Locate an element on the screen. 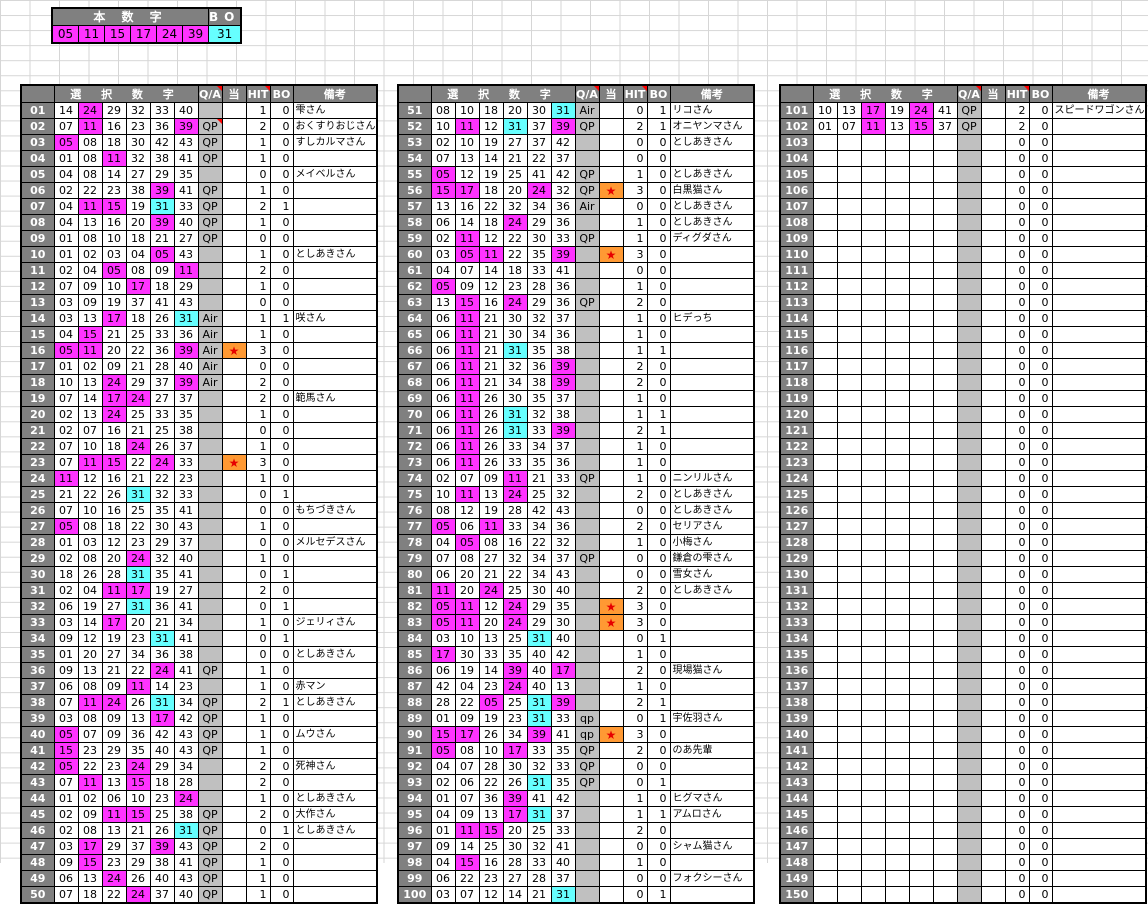 This screenshot has height=904, width=1148. number-cell: 05 is located at coordinates (114, 270).